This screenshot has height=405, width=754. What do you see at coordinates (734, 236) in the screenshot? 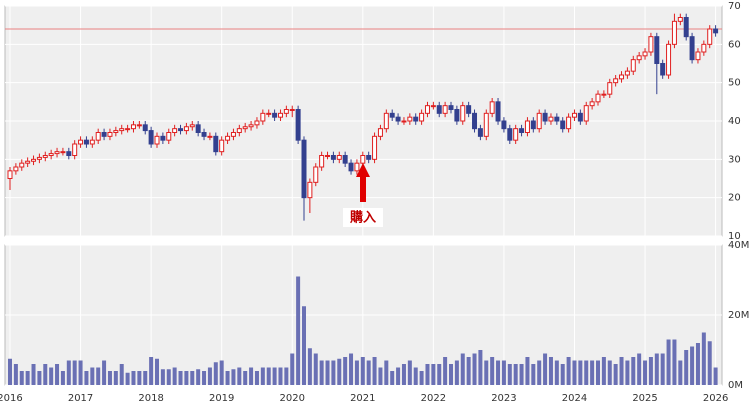
I see `y-tick-label: 10` at bounding box center [734, 236].